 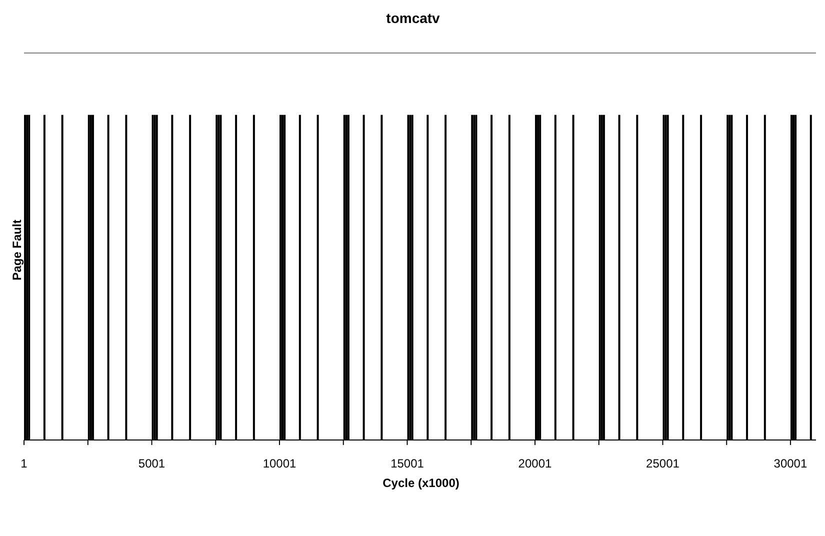 What do you see at coordinates (535, 463) in the screenshot?
I see `x-tick-label: 20001` at bounding box center [535, 463].